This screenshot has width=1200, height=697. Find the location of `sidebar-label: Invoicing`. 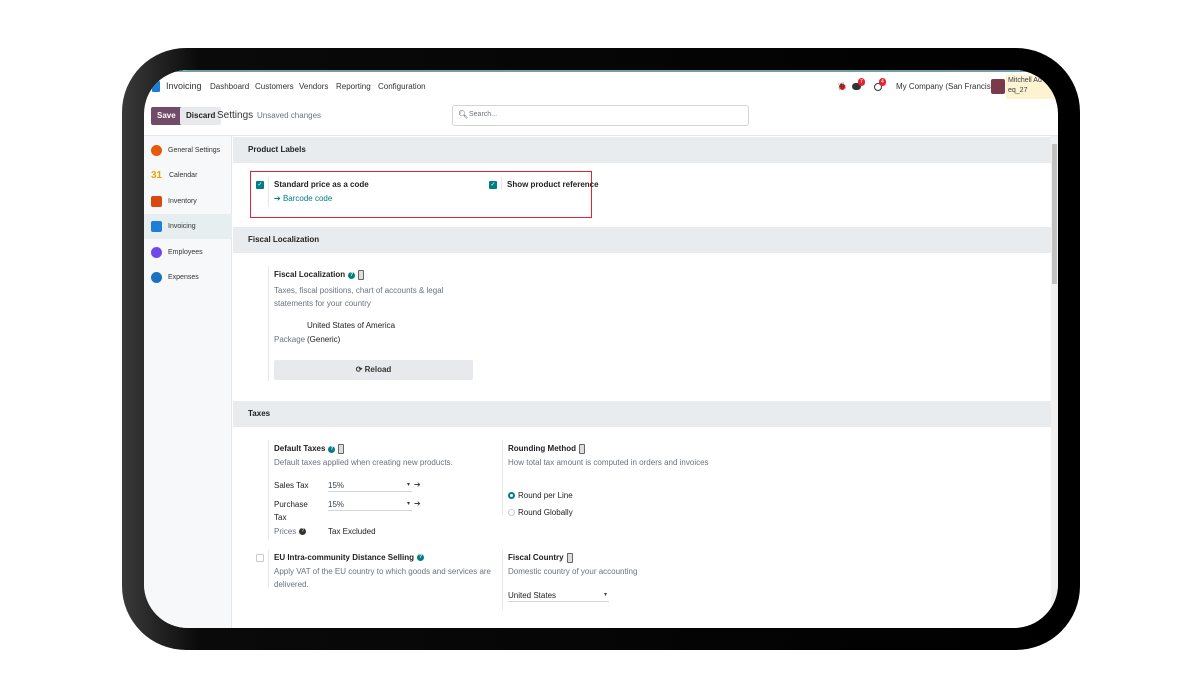

sidebar-label: Invoicing is located at coordinates (182, 226).